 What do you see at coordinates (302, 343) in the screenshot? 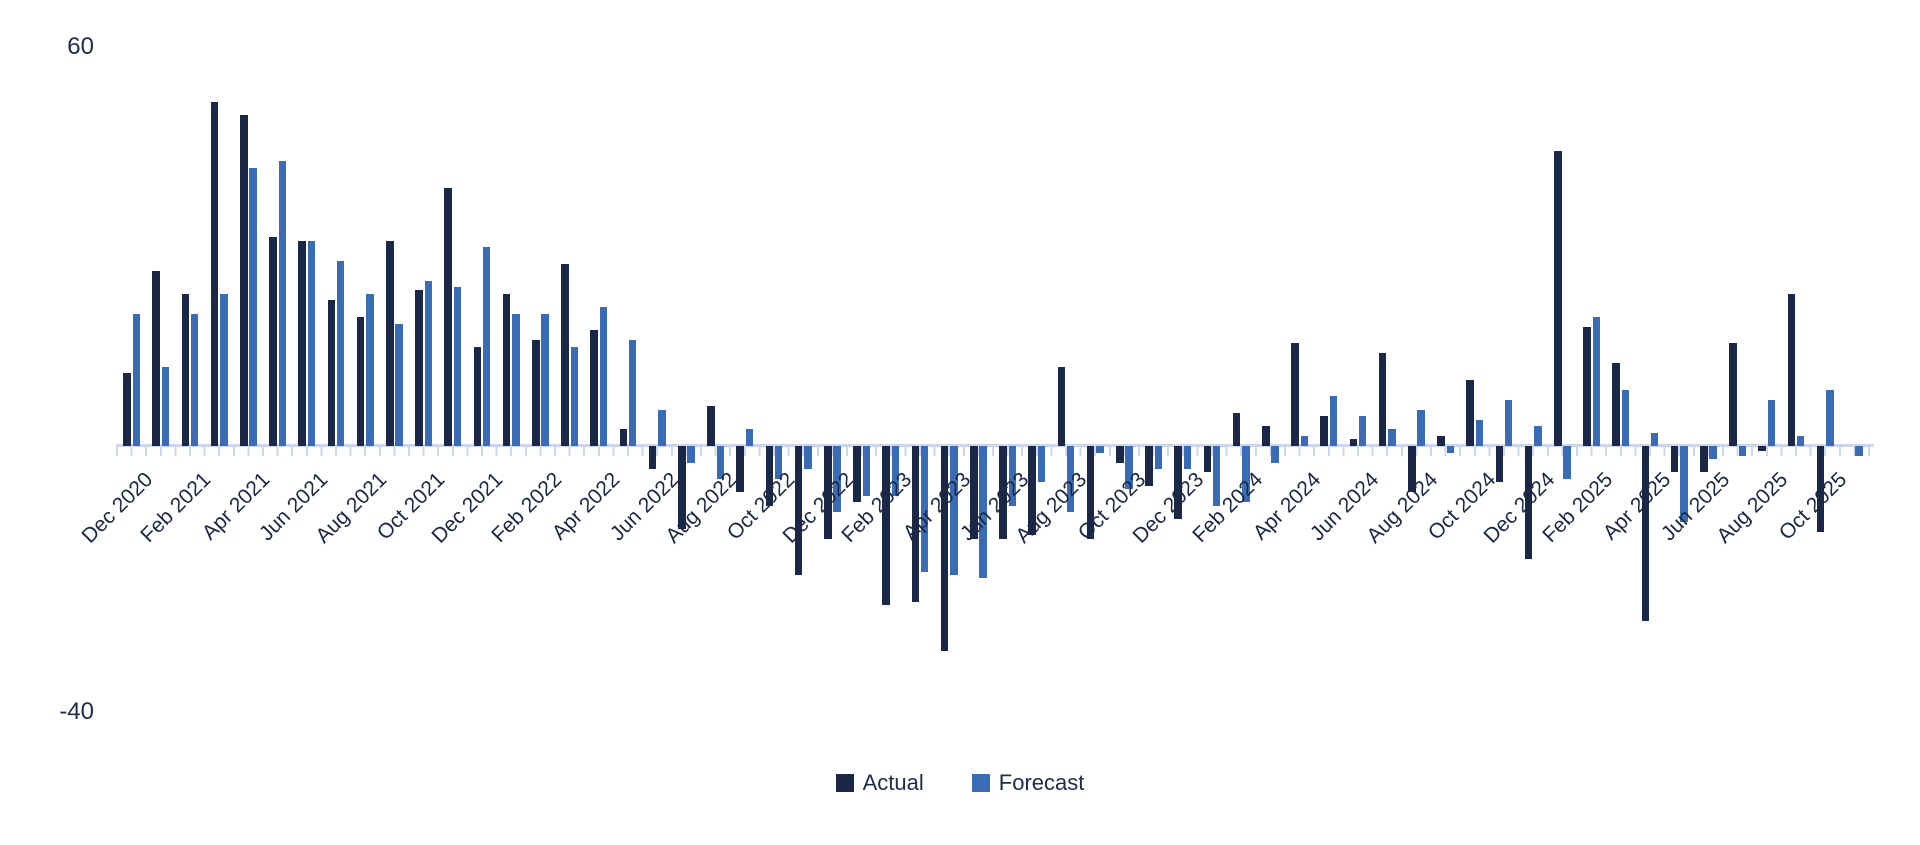
I see `bar-actual-jun-2021` at bounding box center [302, 343].